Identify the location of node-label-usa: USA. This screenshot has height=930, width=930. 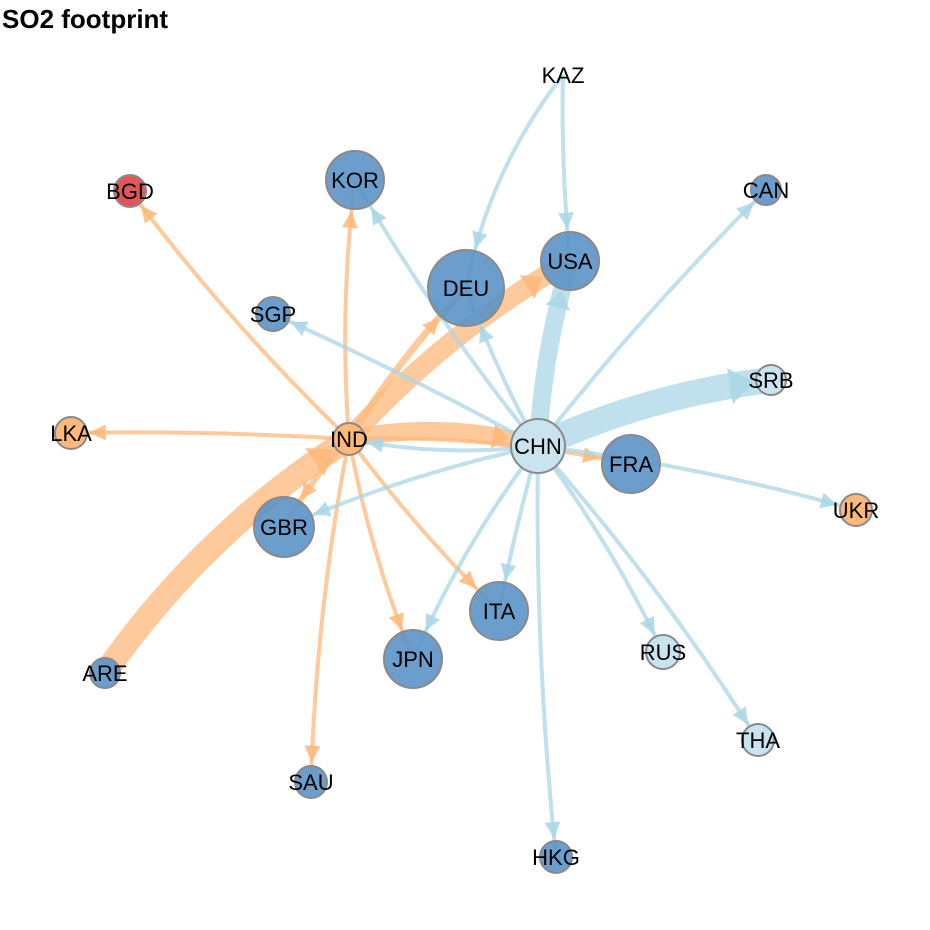
(570, 261).